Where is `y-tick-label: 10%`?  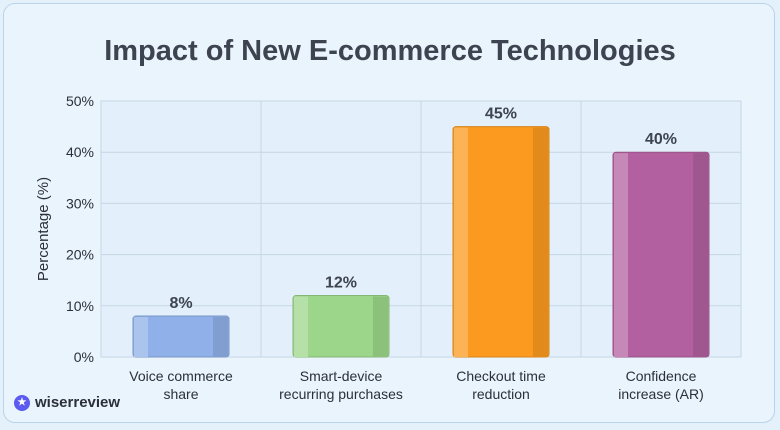
y-tick-label: 10% is located at coordinates (80, 306).